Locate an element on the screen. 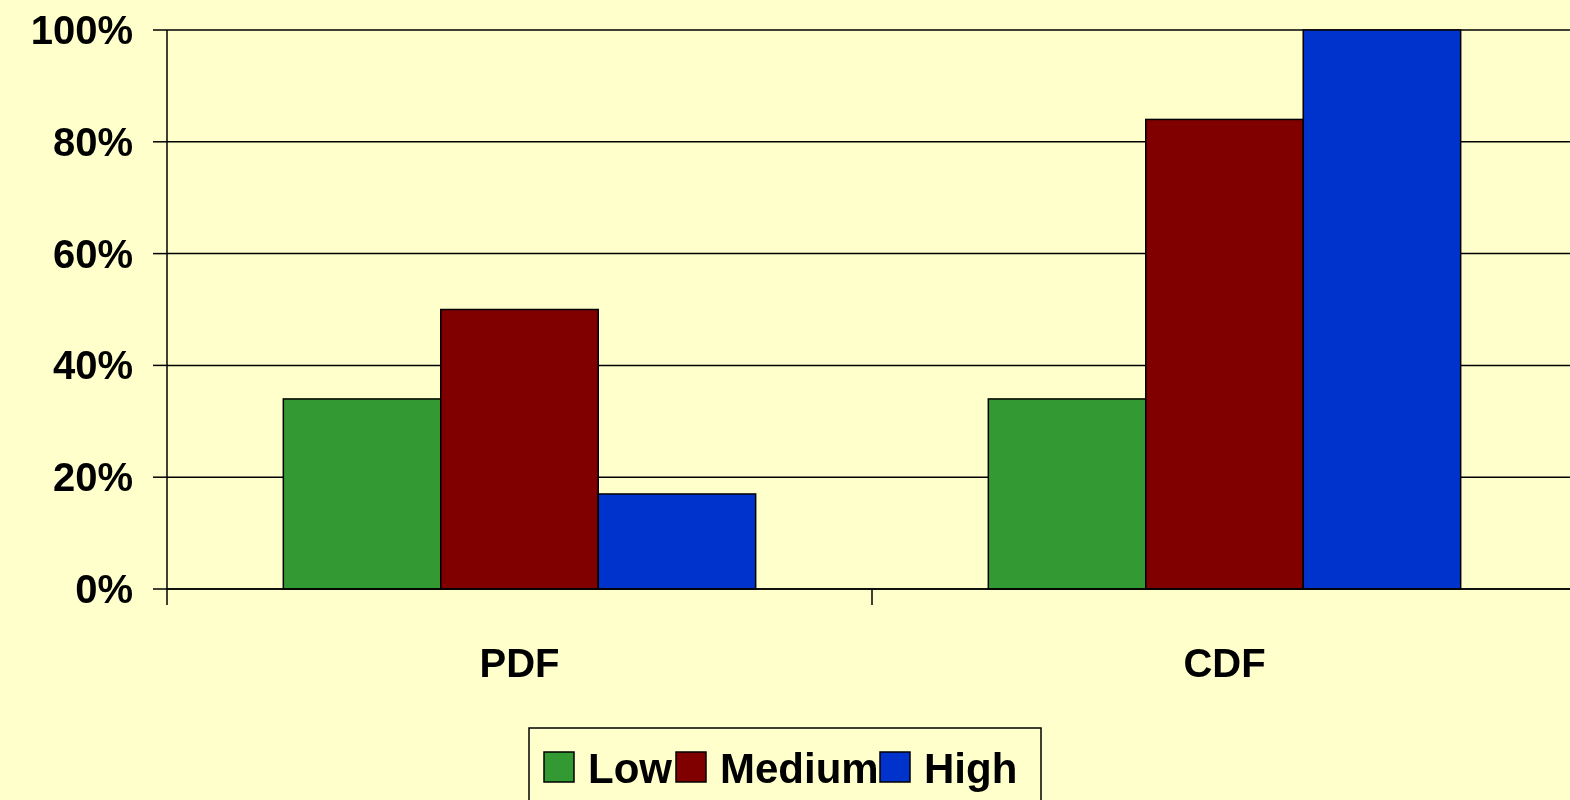 Image resolution: width=1570 pixels, height=800 pixels. legend-label: Medium is located at coordinates (799, 768).